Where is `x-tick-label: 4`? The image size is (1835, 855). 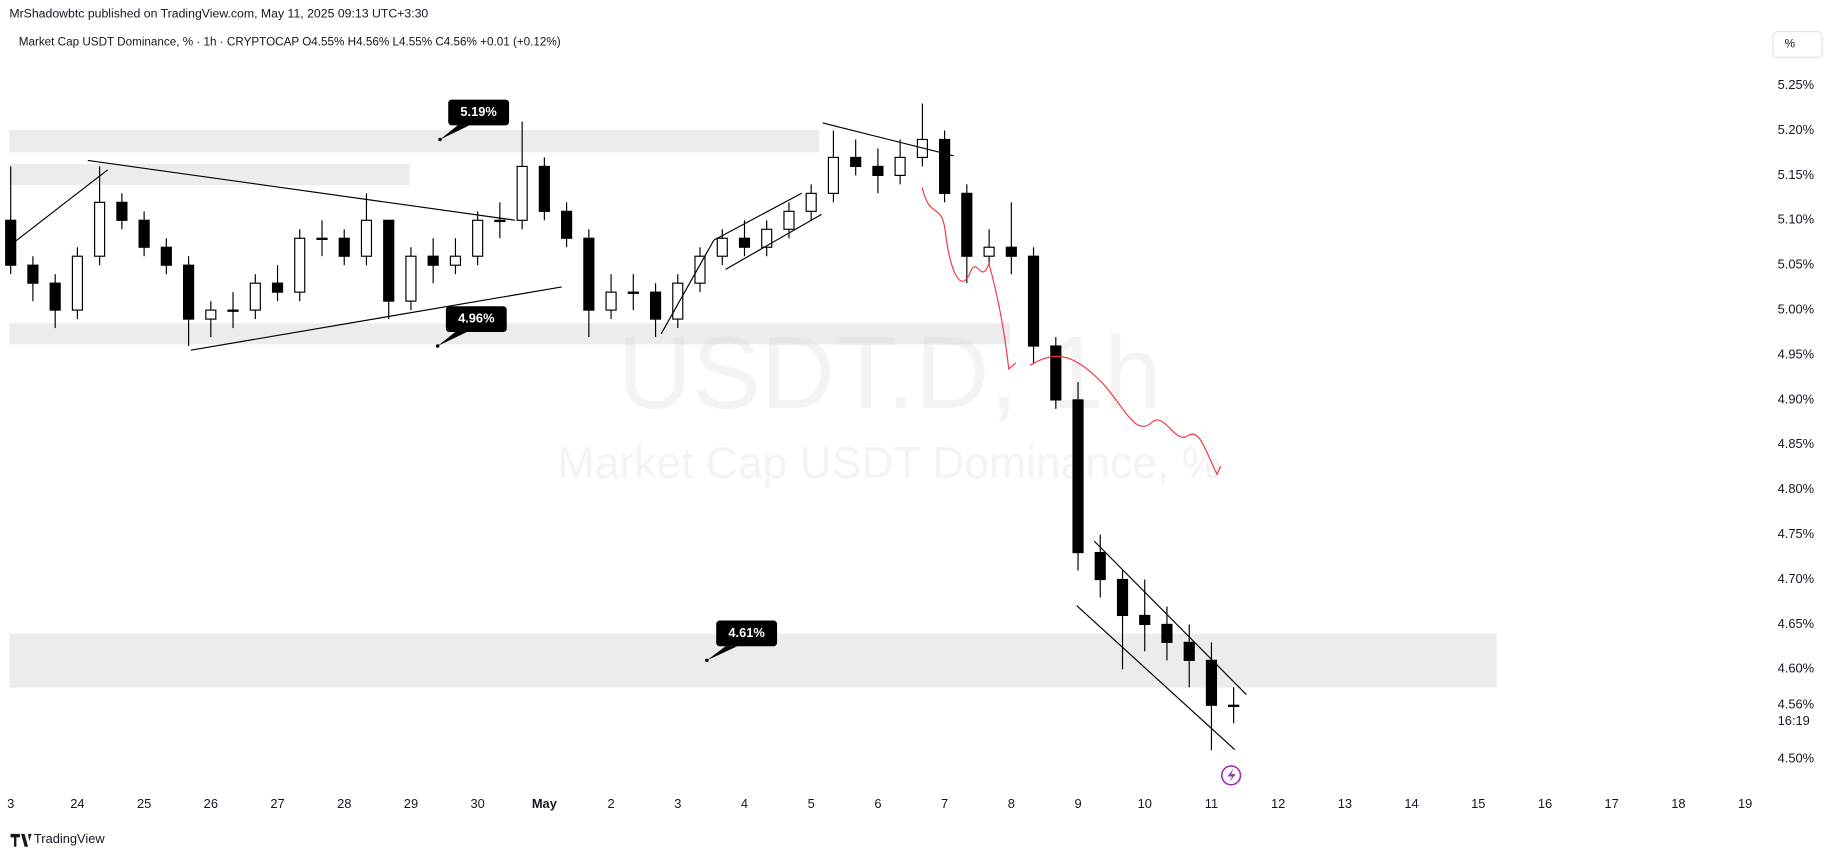
x-tick-label: 4 is located at coordinates (744, 803).